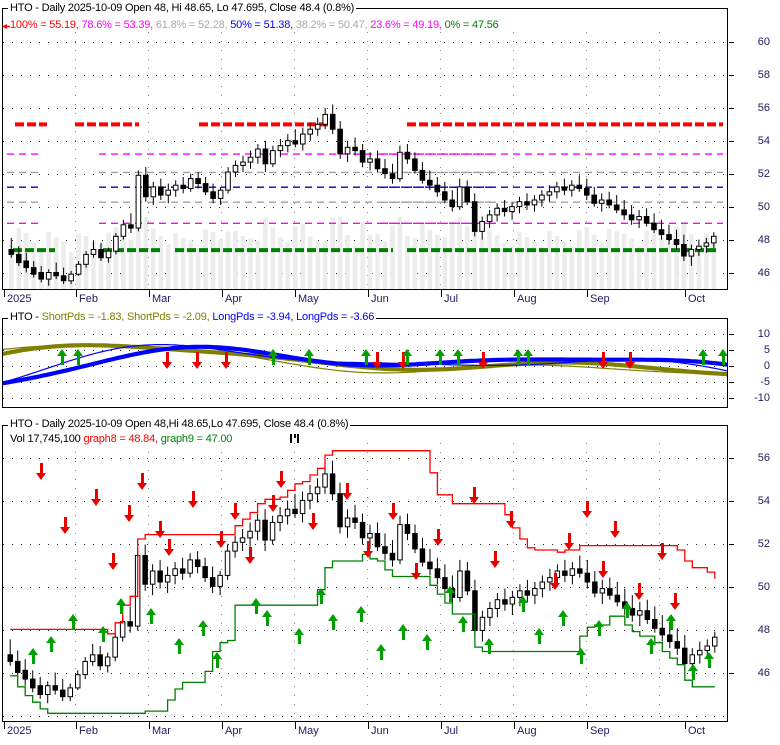 The image size is (780, 745). What do you see at coordinates (766, 350) in the screenshot?
I see `osc-ytick-5: 5` at bounding box center [766, 350].